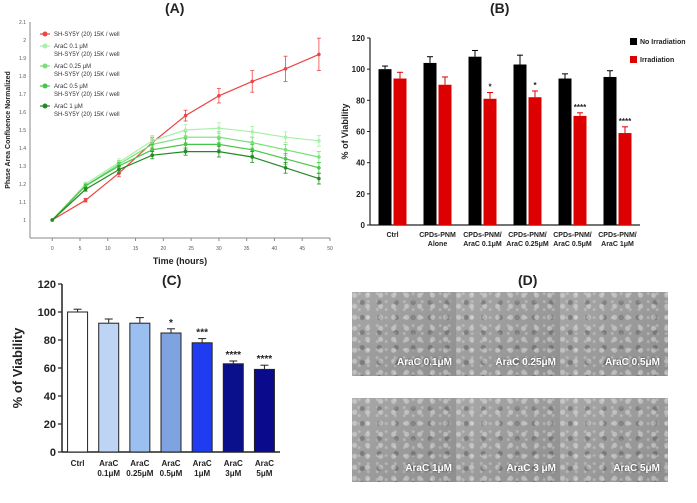 The width and height of the screenshot is (697, 503). Describe the element at coordinates (172, 280) in the screenshot. I see `panel-c-label: (C)` at that location.